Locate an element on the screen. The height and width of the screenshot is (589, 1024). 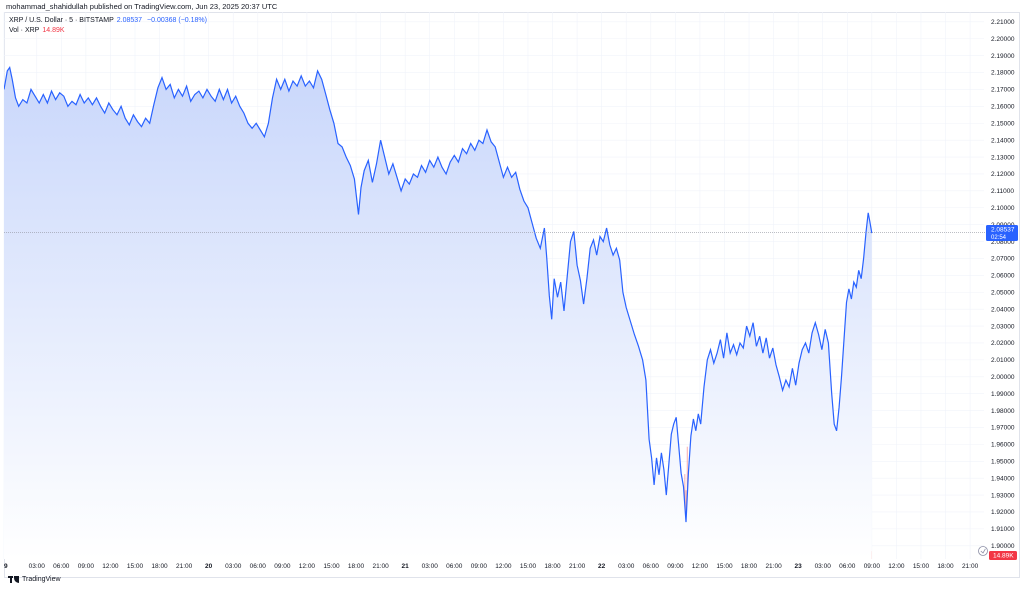
price-tick-label: 2.06000 is located at coordinates (1003, 276).